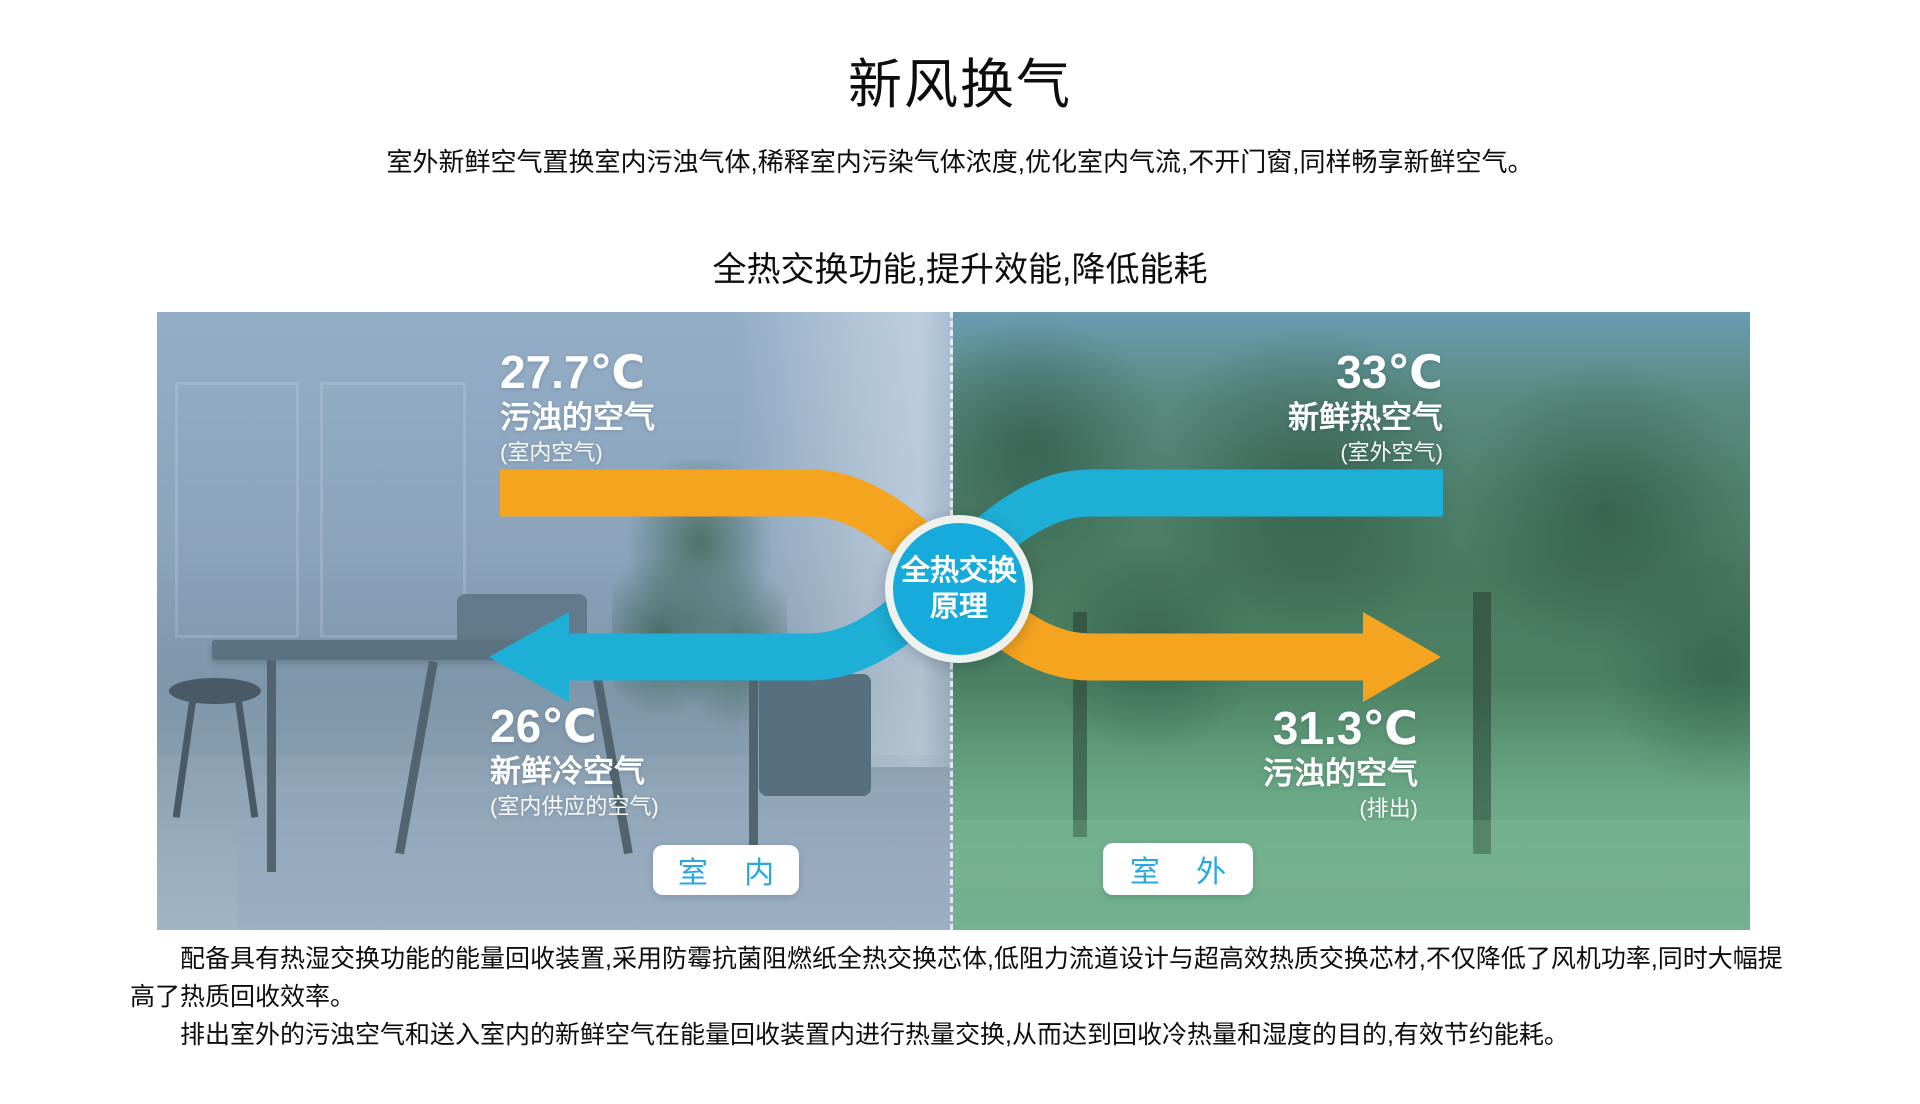  Describe the element at coordinates (958, 607) in the screenshot. I see `core-label-line2: 原理` at that location.